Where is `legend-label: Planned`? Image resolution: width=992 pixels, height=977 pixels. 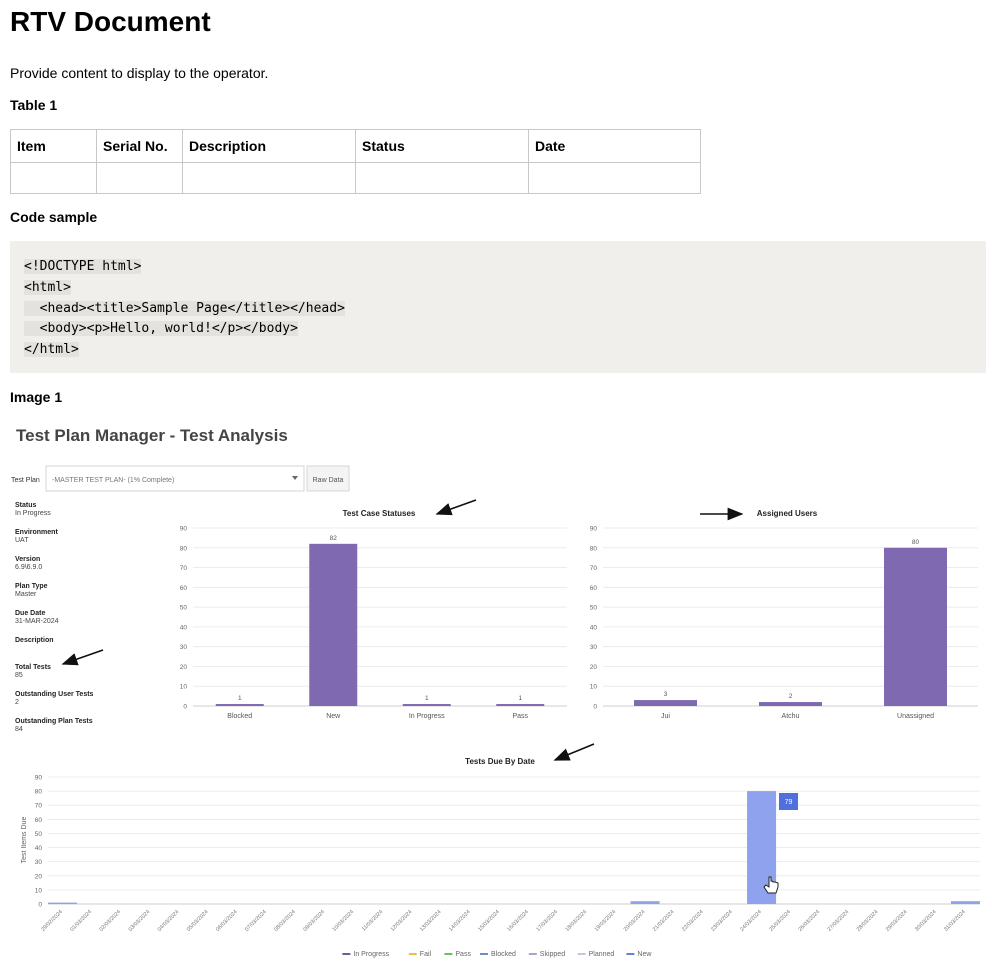
legend-label: Planned is located at coordinates (602, 954).